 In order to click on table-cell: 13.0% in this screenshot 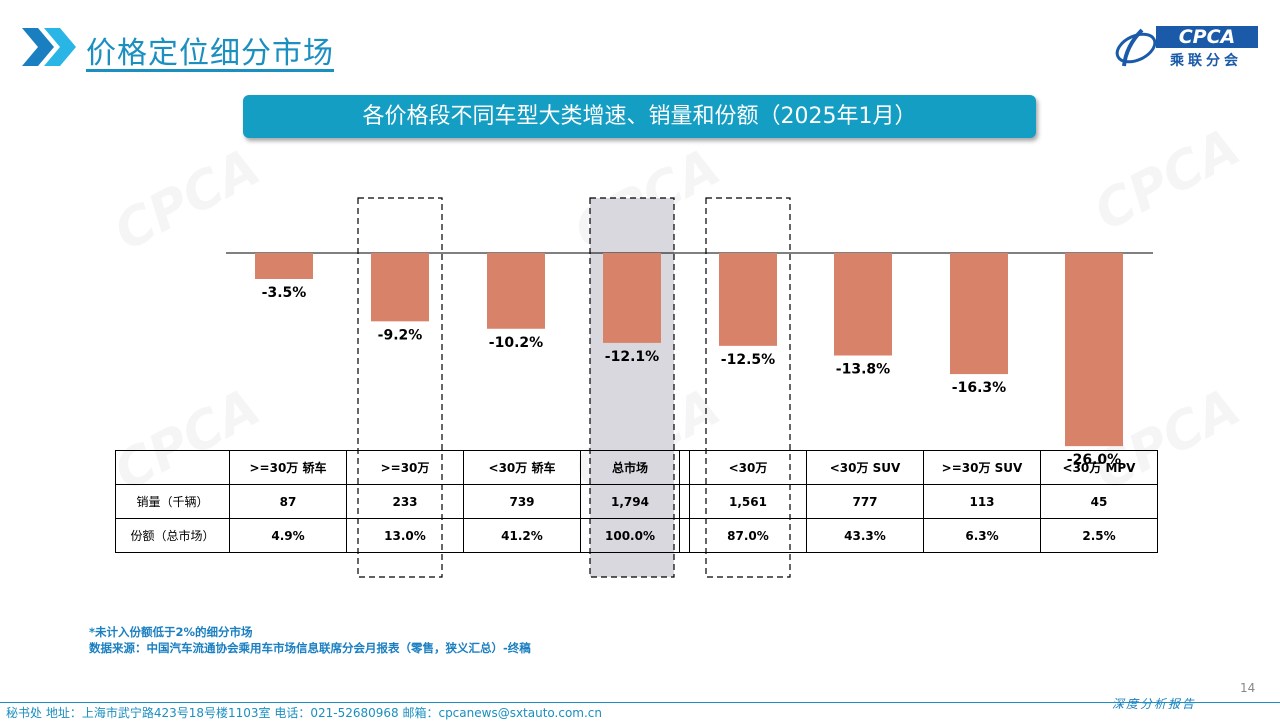, I will do `click(405, 535)`.